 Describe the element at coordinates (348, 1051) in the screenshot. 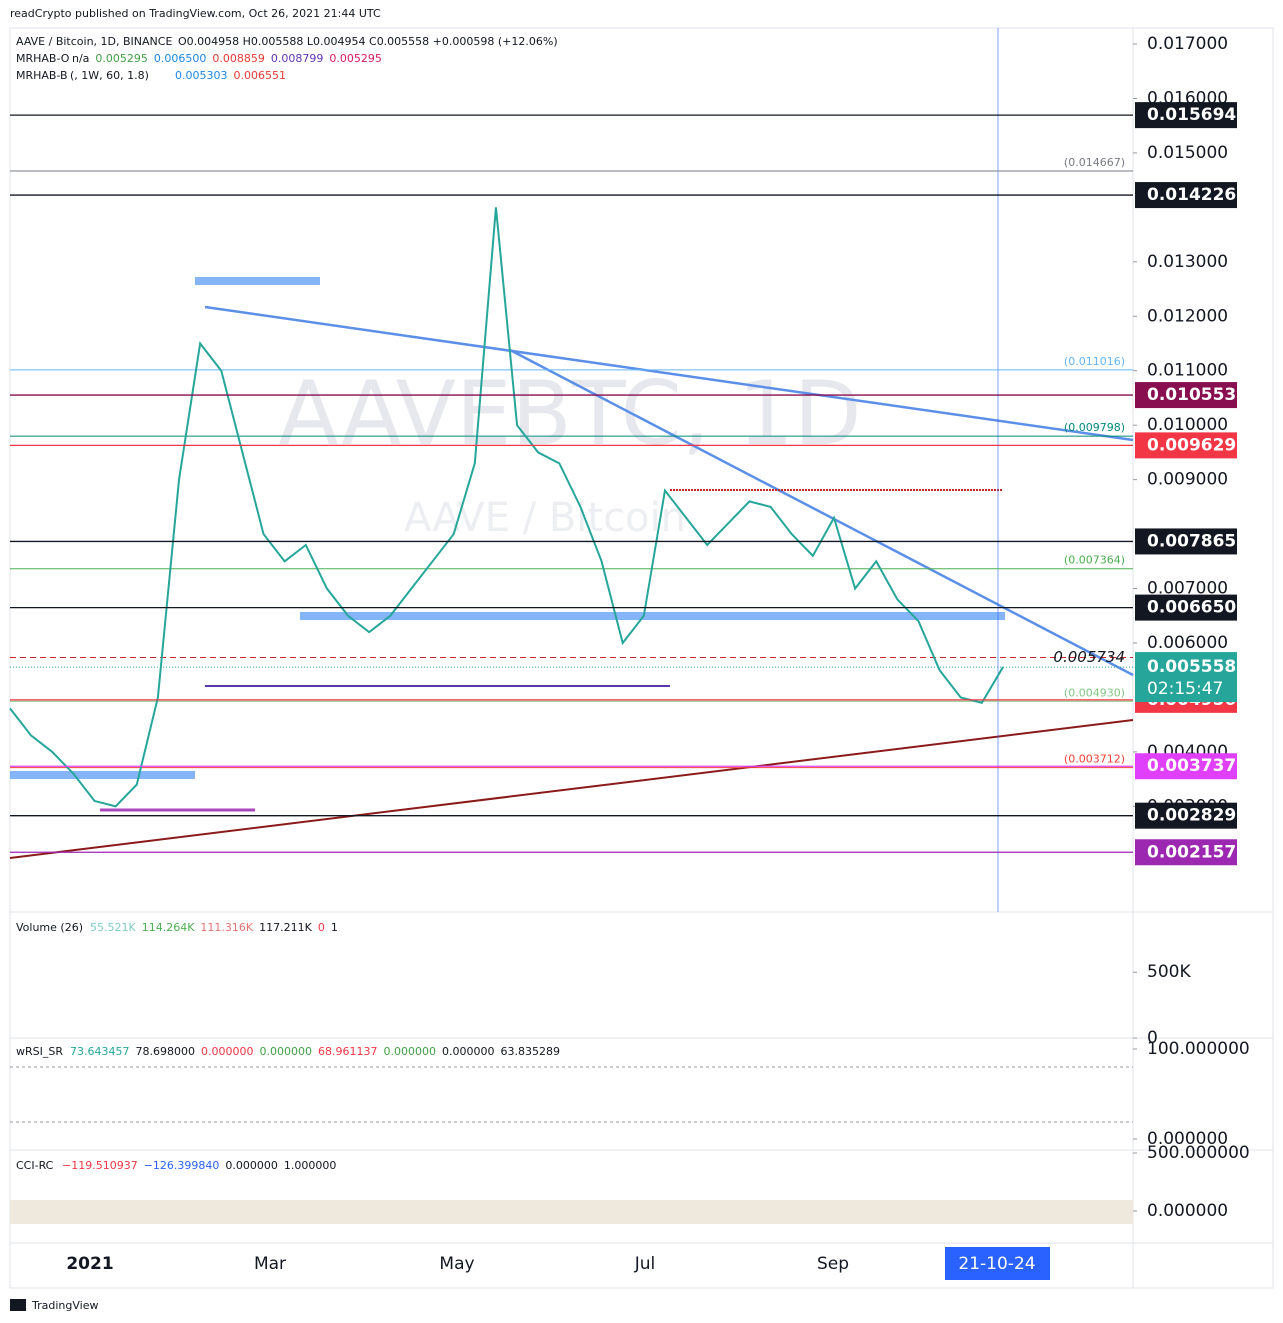

I see `legend-value: 68.961137` at that location.